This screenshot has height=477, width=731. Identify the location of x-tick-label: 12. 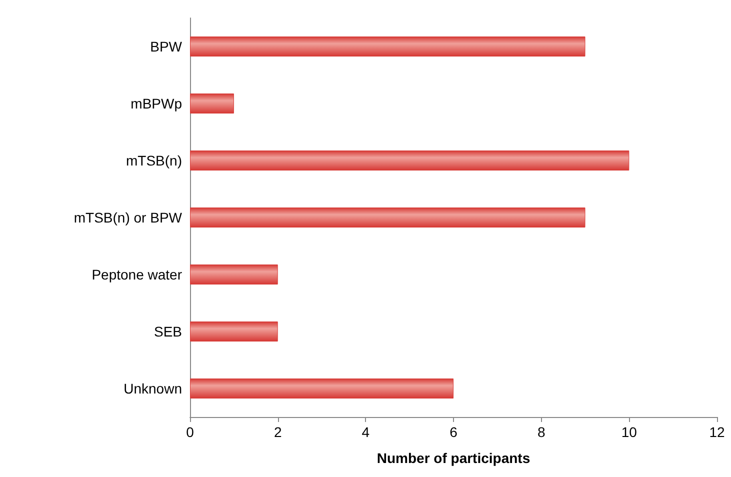
(717, 432).